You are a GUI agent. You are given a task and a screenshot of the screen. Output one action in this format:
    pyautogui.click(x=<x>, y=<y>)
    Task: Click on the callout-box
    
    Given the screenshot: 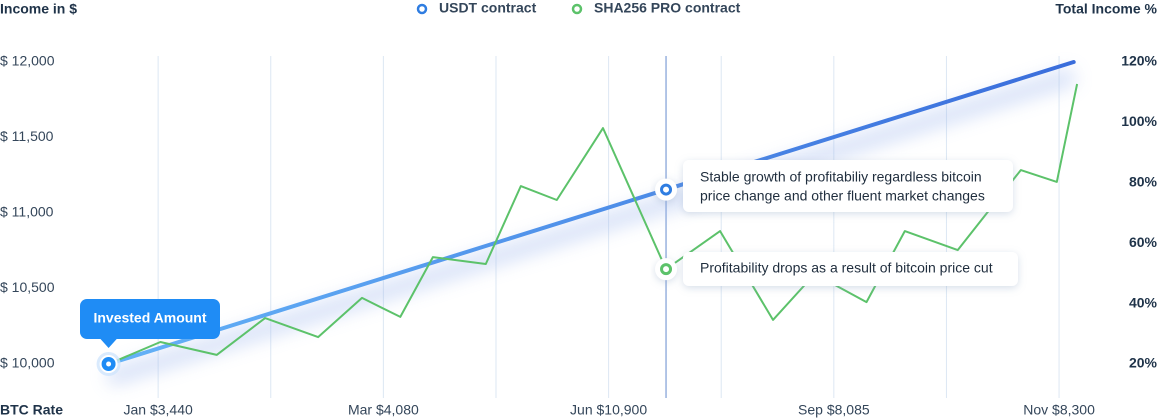 What is the action you would take?
    pyautogui.click(x=150, y=319)
    